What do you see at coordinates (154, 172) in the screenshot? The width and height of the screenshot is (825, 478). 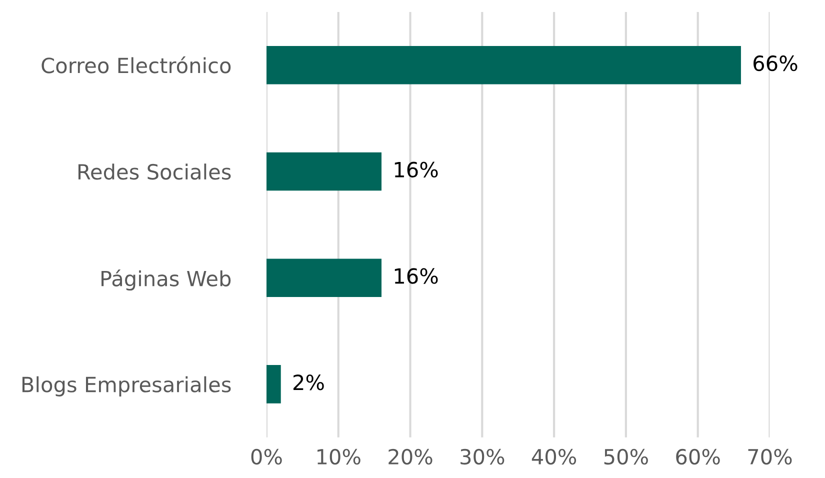 I see `y-tick-label: Redes Sociales` at bounding box center [154, 172].